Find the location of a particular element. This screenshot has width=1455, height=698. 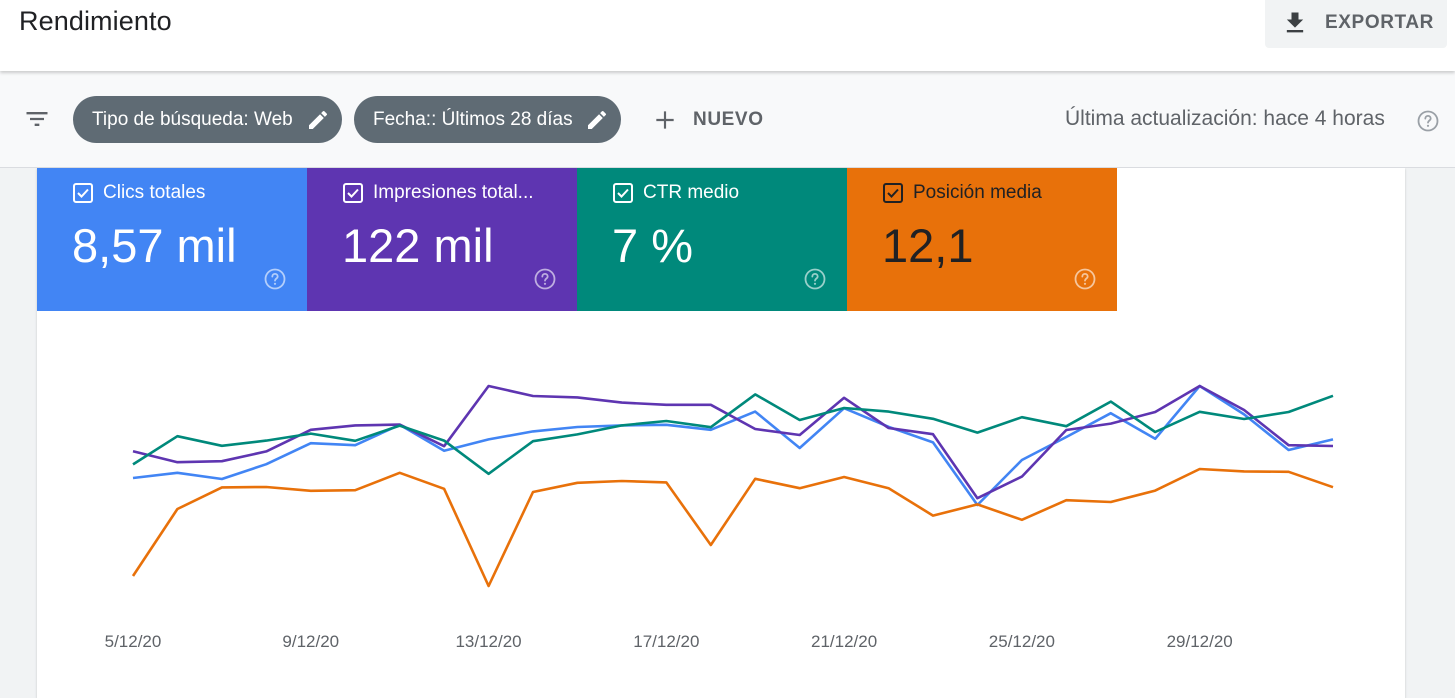

filter-chip-search-type: Tipo de búsqueda: Web is located at coordinates (207, 119).